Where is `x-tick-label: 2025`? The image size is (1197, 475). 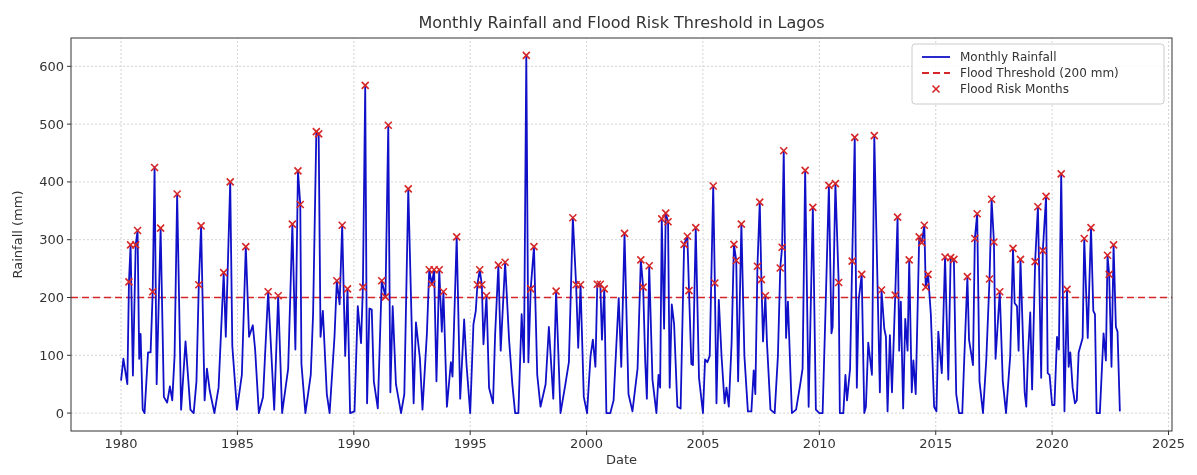 x-tick-label: 2025 is located at coordinates (1168, 443).